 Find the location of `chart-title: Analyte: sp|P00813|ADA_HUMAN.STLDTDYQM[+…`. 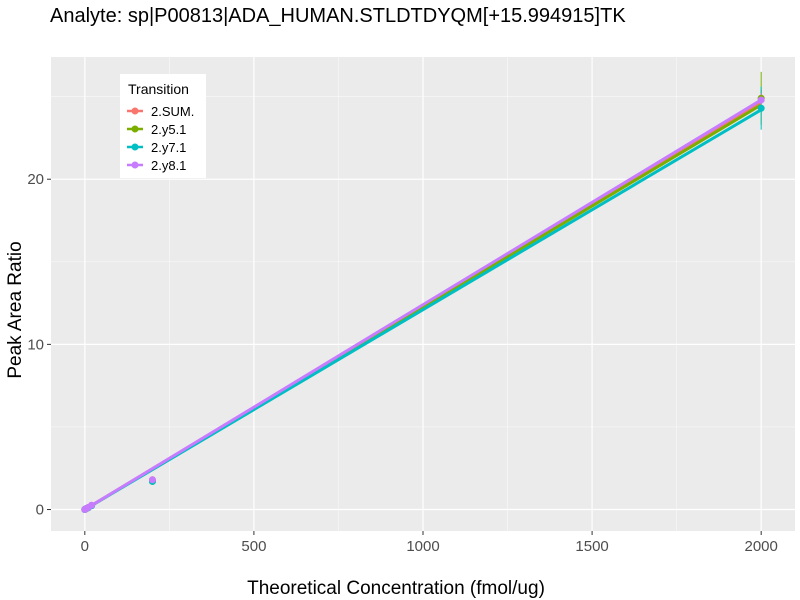

chart-title: Analyte: sp|P00813|ADA_HUMAN.STLDTDYQM[+… is located at coordinates (338, 16).